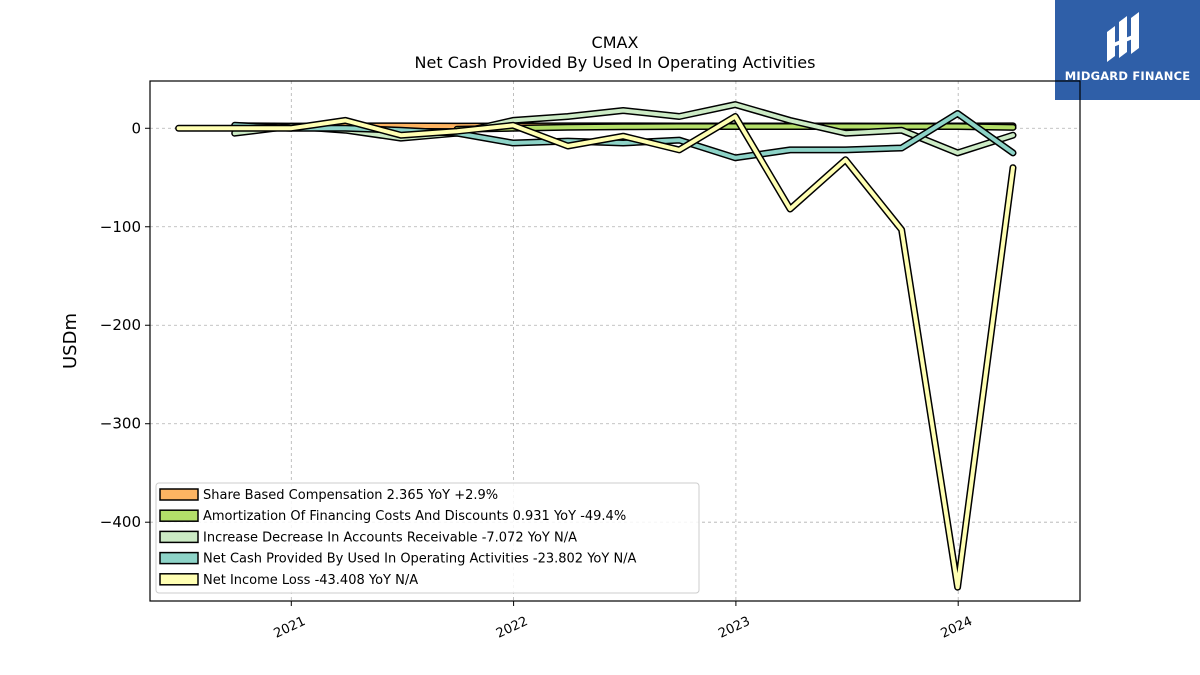 This screenshot has width=1200, height=675. What do you see at coordinates (615, 42) in the screenshot?
I see `chart-title: CMAX` at bounding box center [615, 42].